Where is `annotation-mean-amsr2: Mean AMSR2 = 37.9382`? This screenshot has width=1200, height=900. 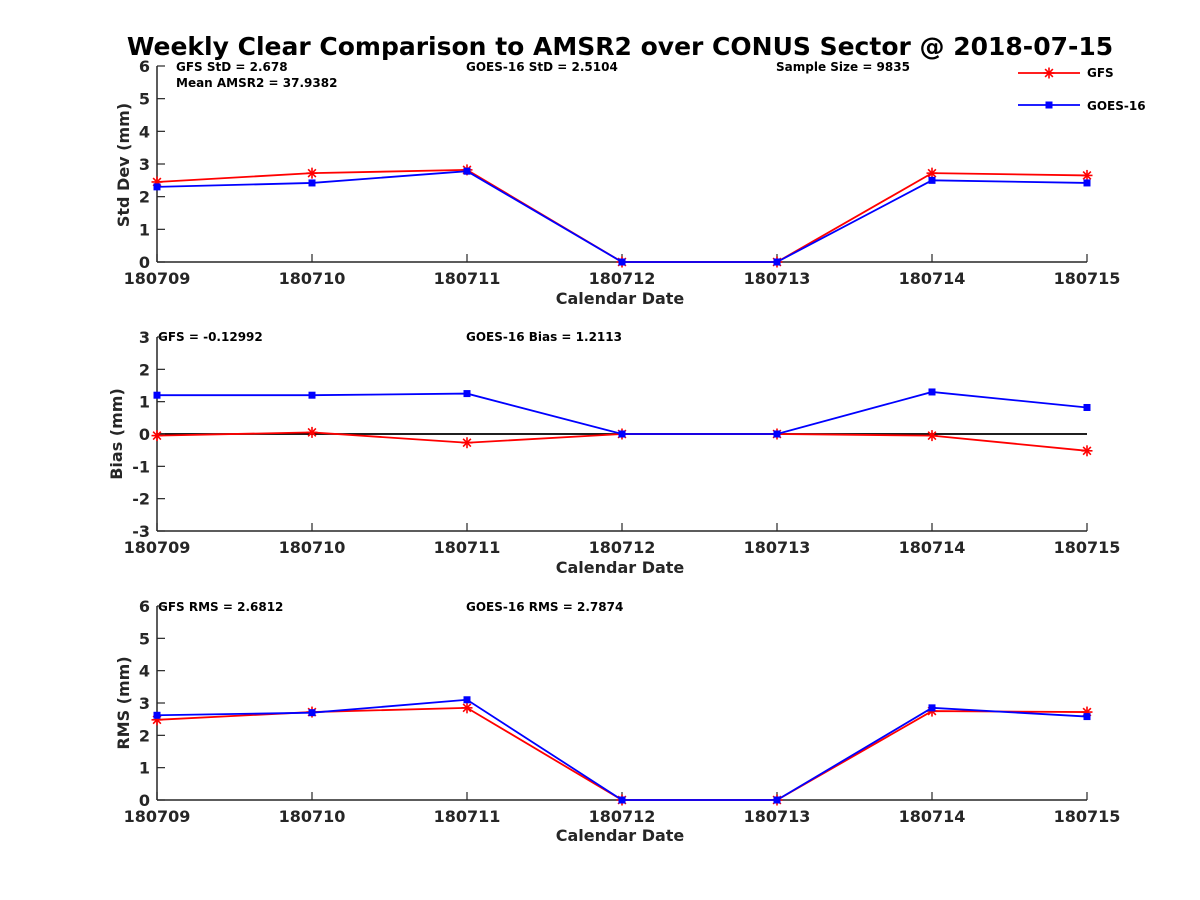
annotation-mean-amsr2: Mean AMSR2 = 37.9382 is located at coordinates (256, 83).